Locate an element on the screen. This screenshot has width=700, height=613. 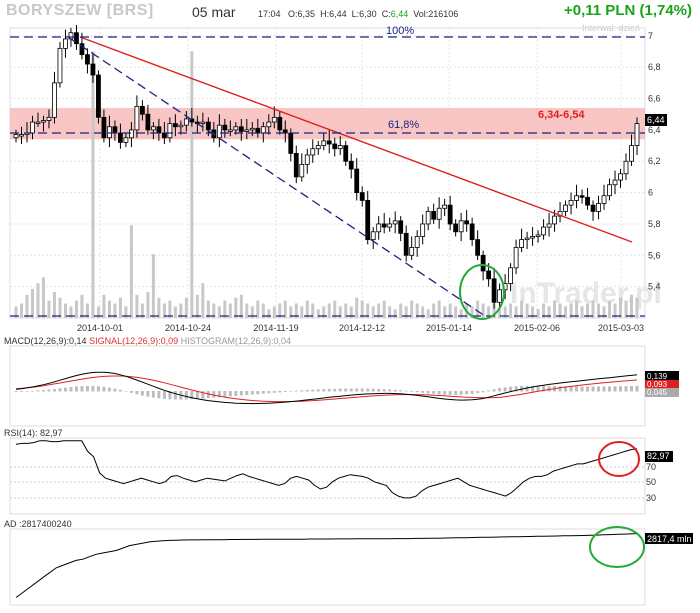
signal-value-box is located at coordinates (662, 384).